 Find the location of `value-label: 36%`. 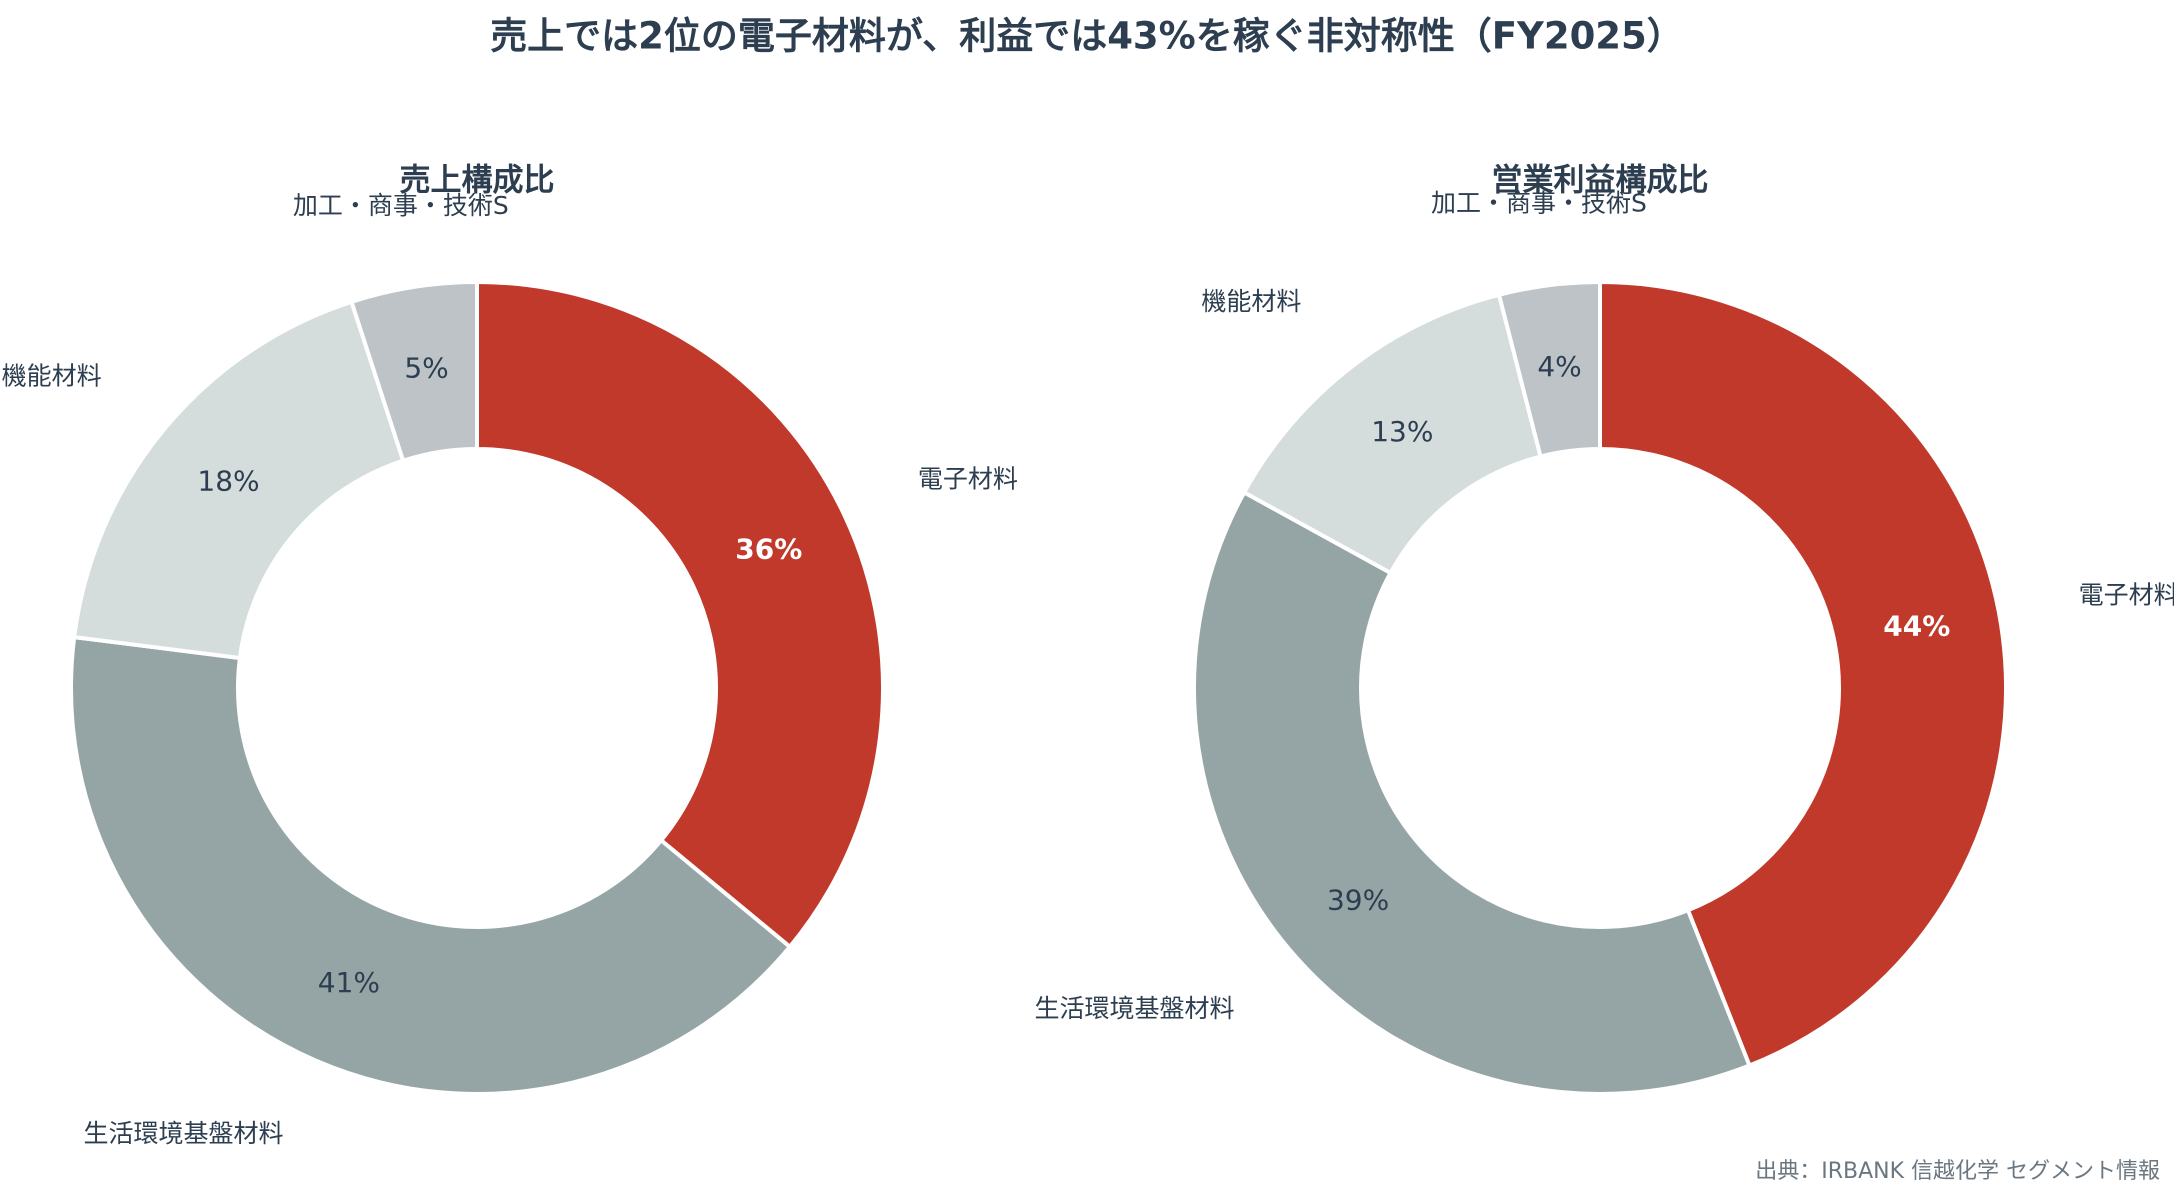

value-label: 36% is located at coordinates (768, 549).